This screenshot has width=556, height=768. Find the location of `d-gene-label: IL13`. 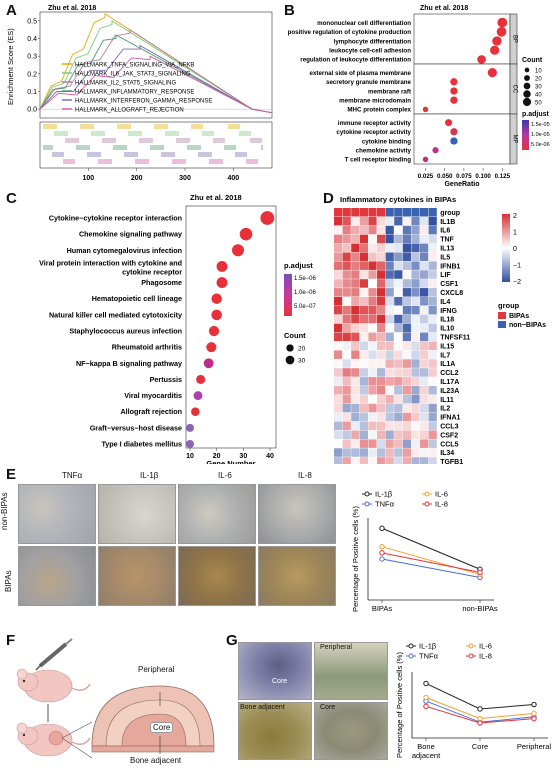

d-gene-label: IL13 is located at coordinates (447, 249).